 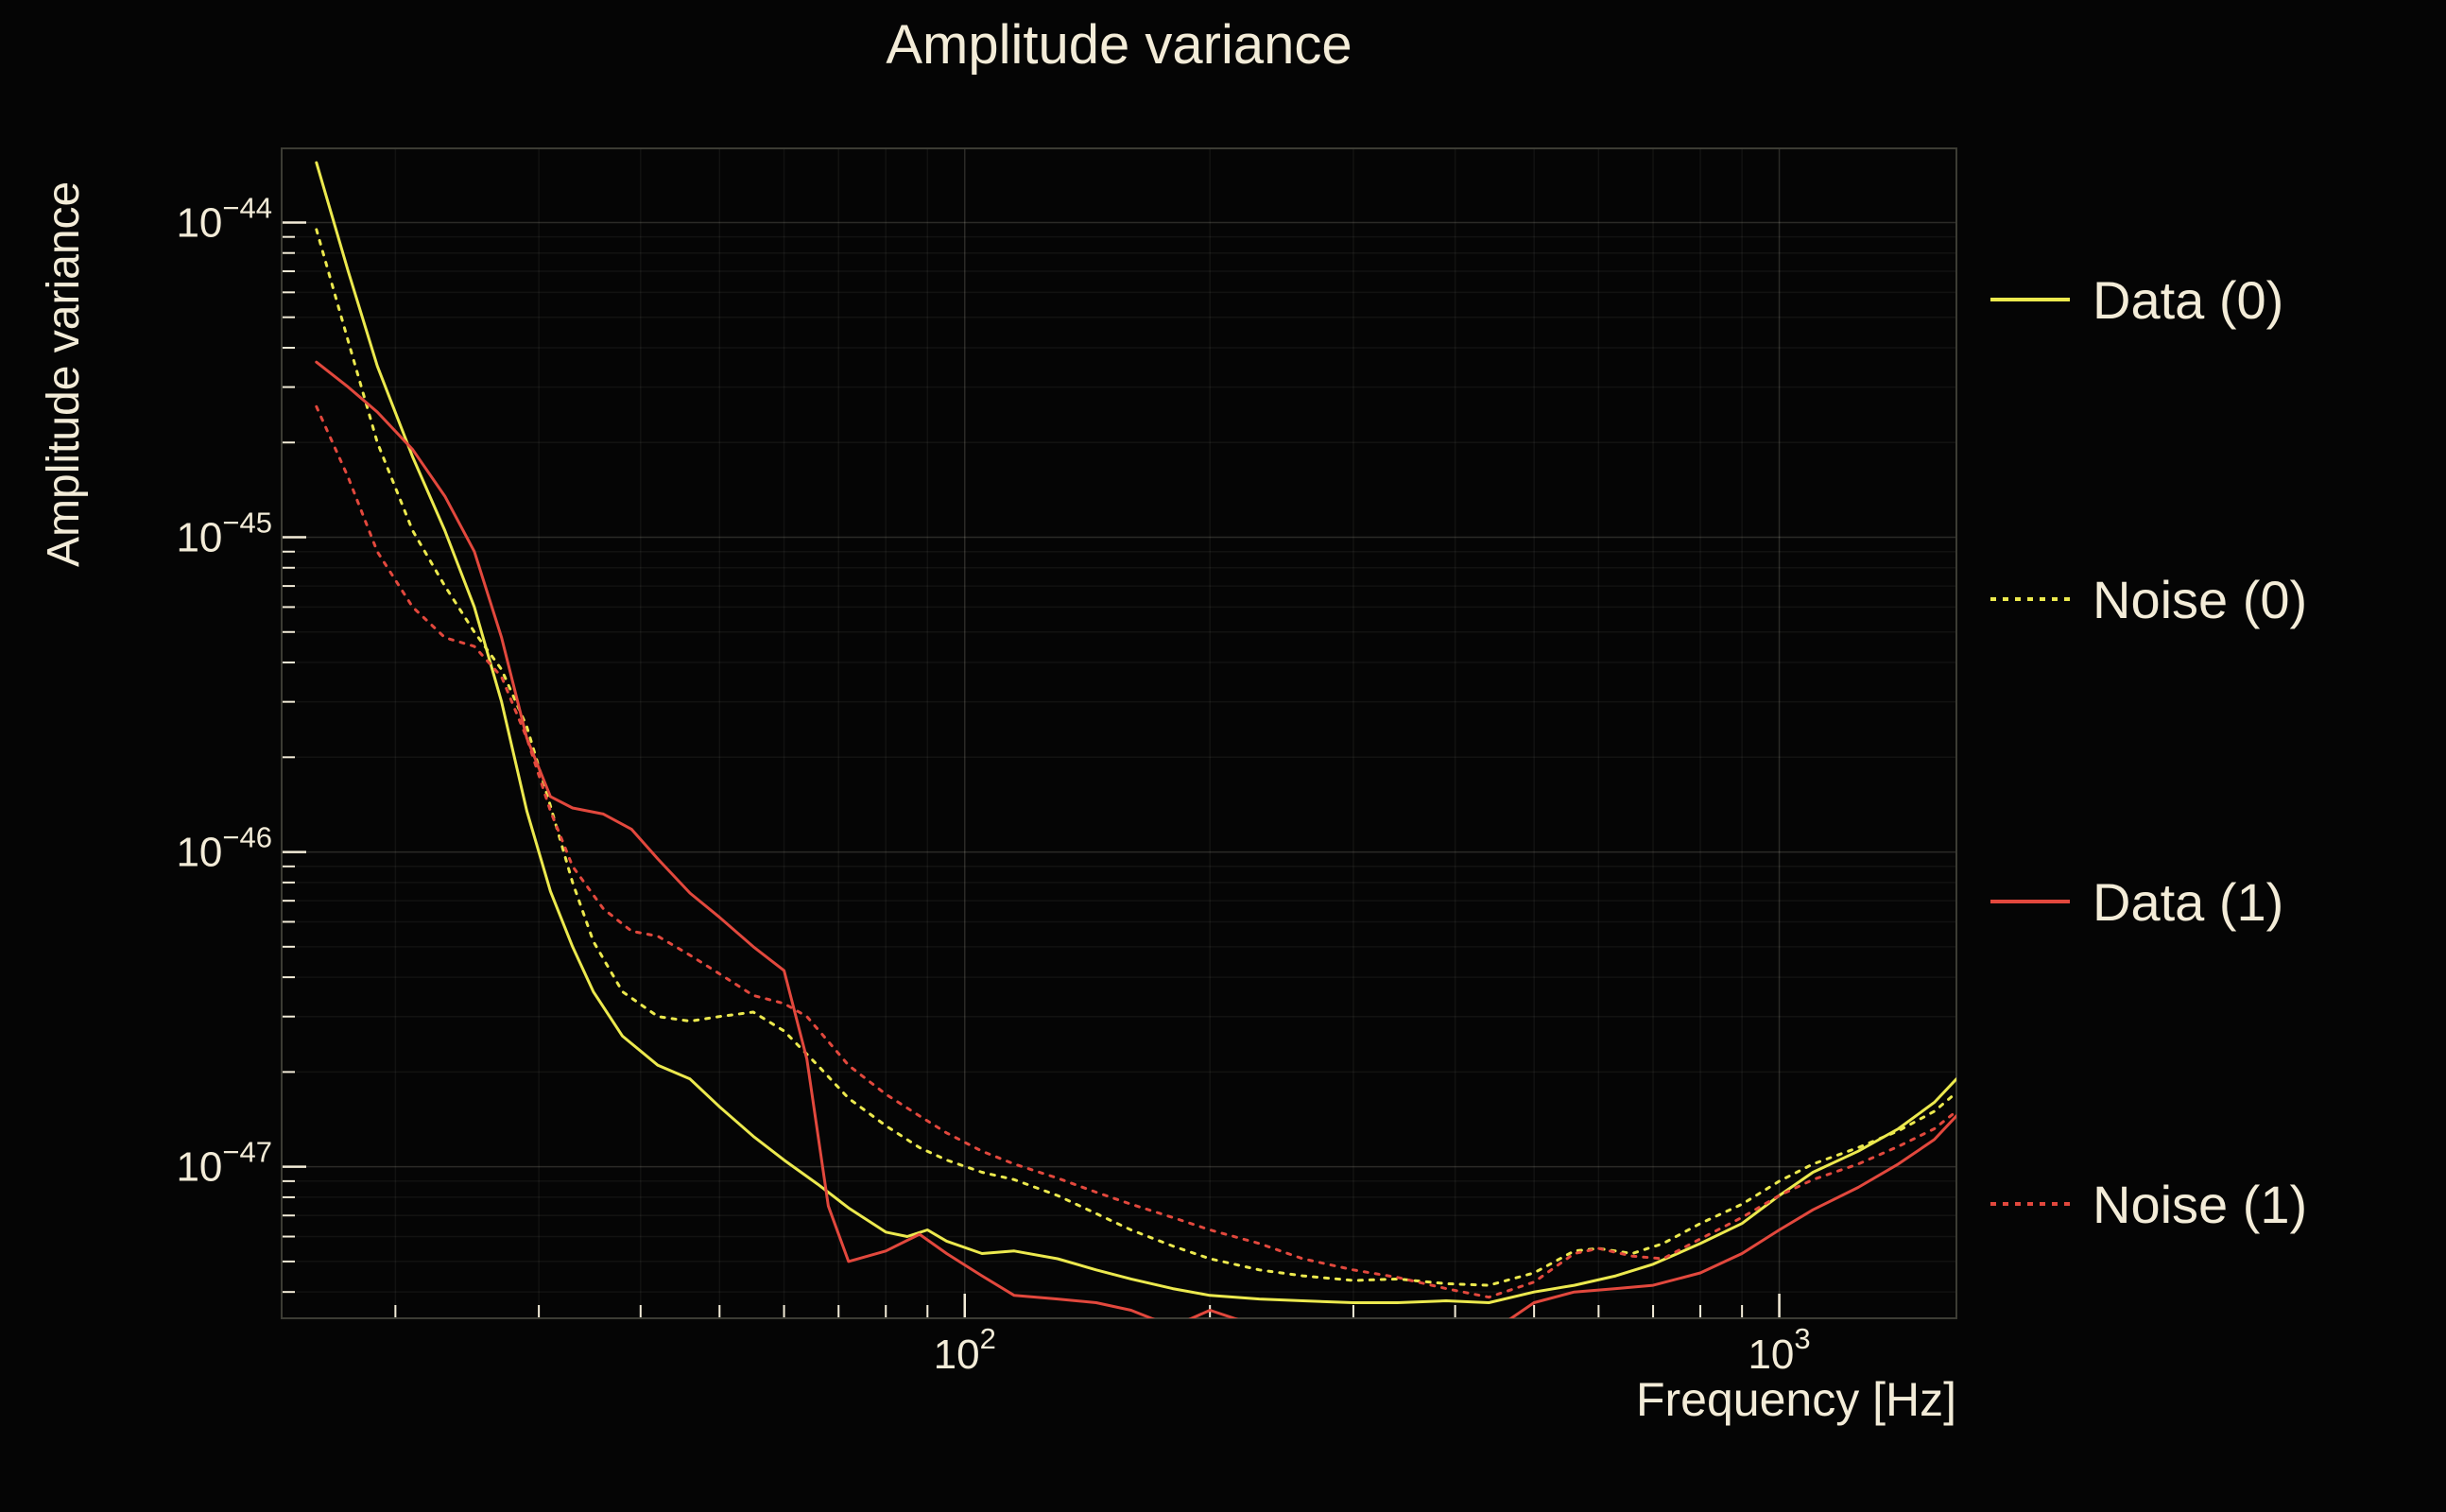 I want to click on legend-line-sample-solid-red, so click(x=2030, y=901).